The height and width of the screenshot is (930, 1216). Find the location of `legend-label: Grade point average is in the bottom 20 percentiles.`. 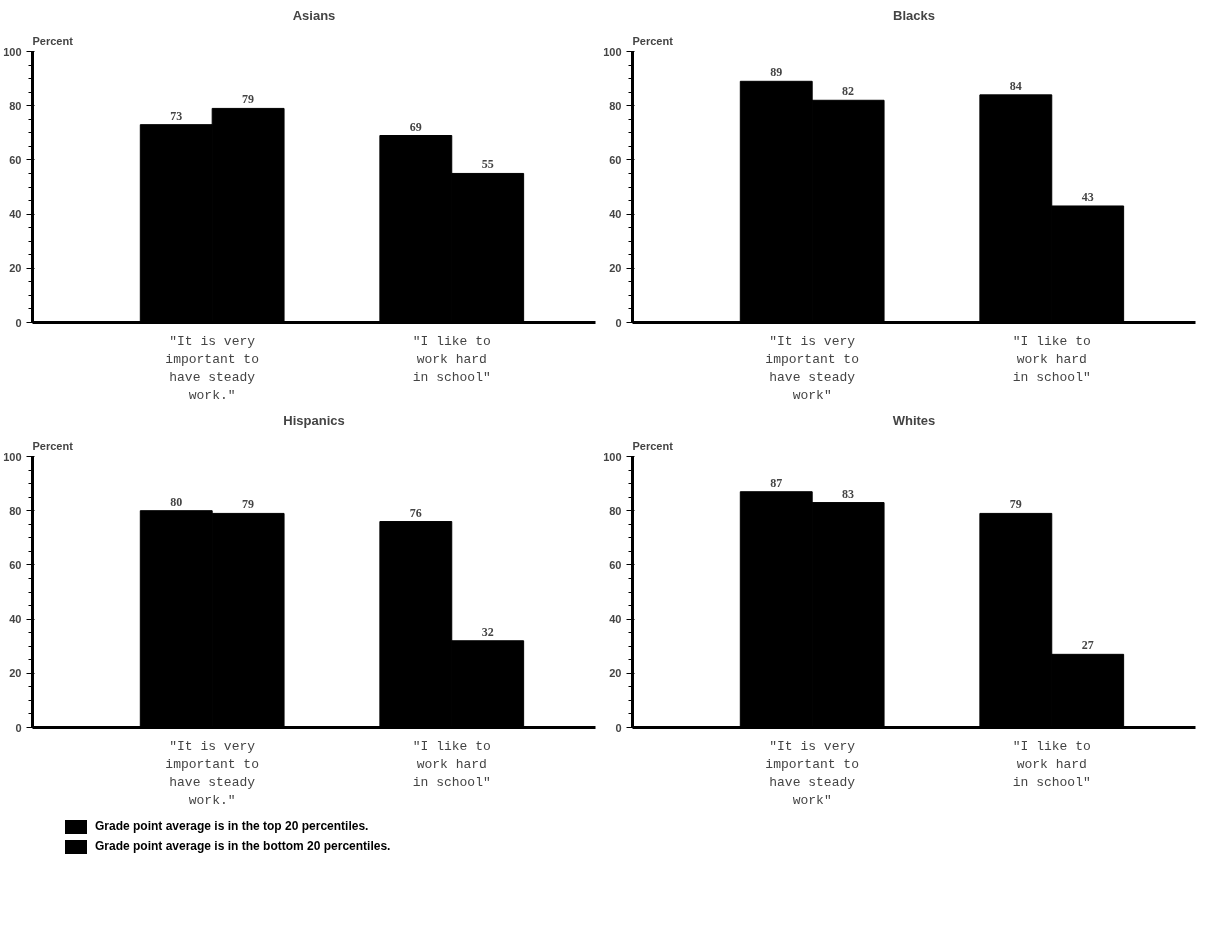

legend-label: Grade point average is in the bottom 20 percentiles. is located at coordinates (243, 847).